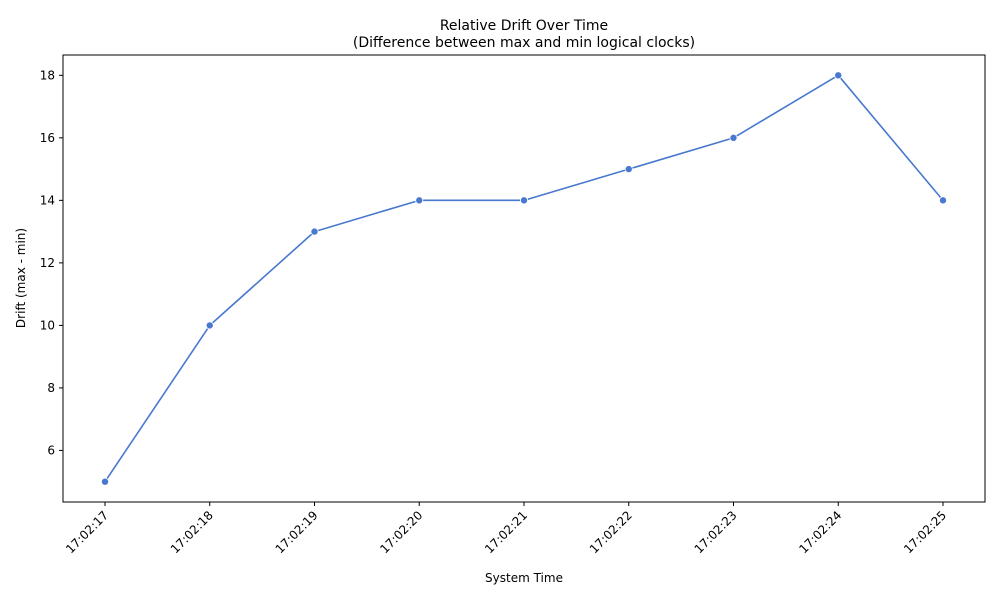 The height and width of the screenshot is (600, 1000). Describe the element at coordinates (47, 138) in the screenshot. I see `y-tick-label: 16` at that location.